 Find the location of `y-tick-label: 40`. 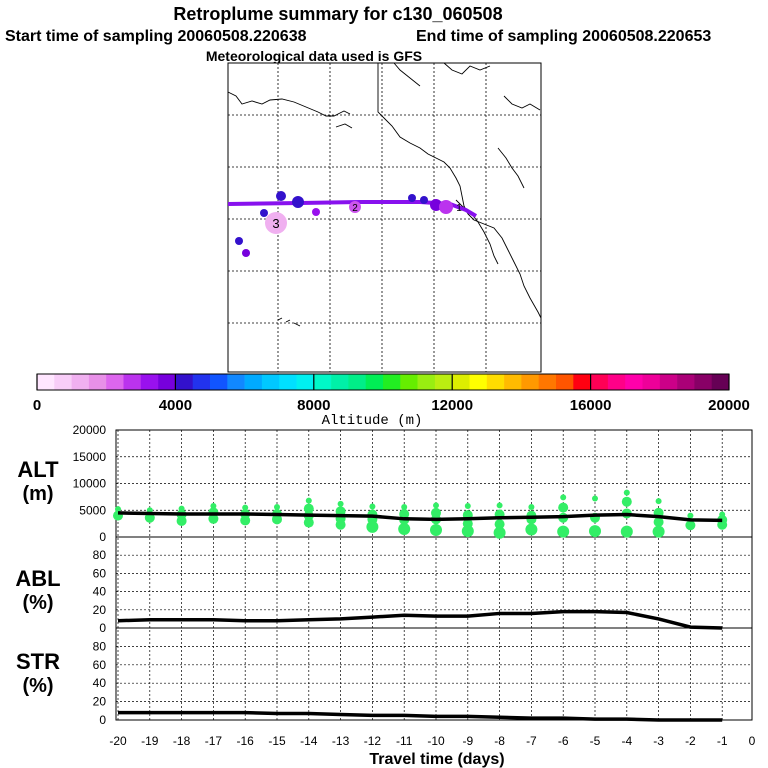

y-tick-label: 40 is located at coordinates (100, 592).